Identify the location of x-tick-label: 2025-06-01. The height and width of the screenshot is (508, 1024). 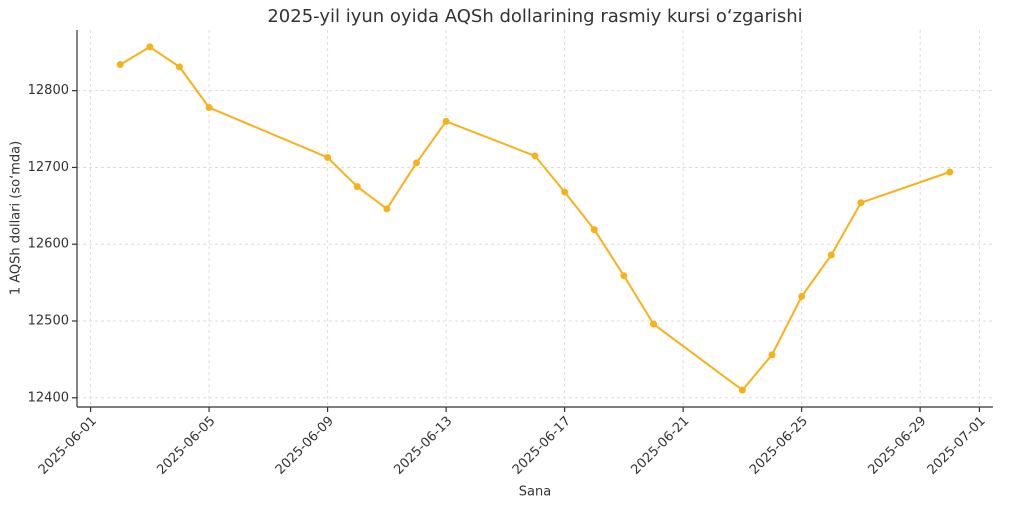
(68, 446).